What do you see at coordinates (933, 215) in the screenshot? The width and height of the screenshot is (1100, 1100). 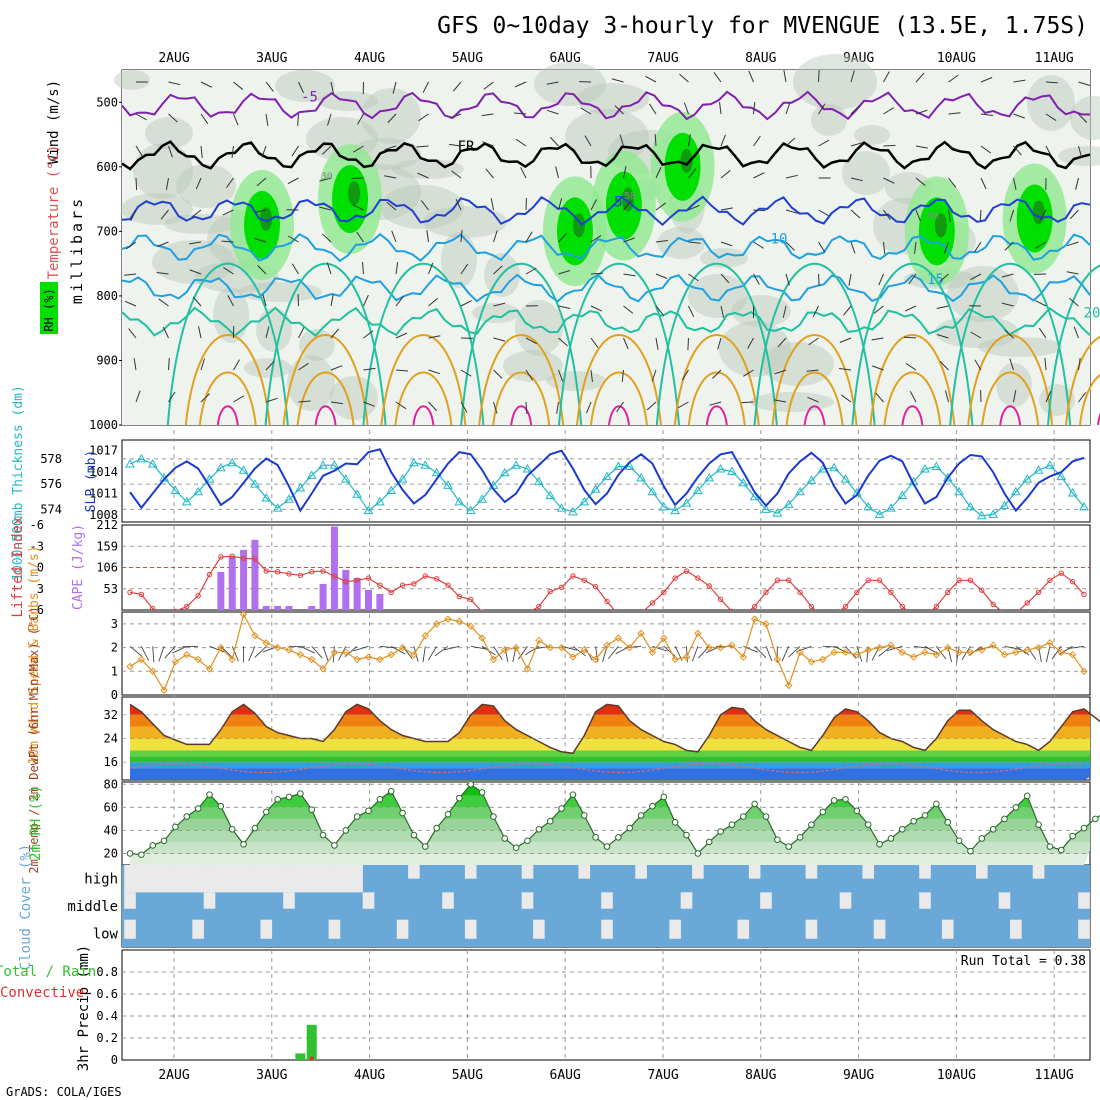 I see `rh-contour-label: 60` at bounding box center [933, 215].